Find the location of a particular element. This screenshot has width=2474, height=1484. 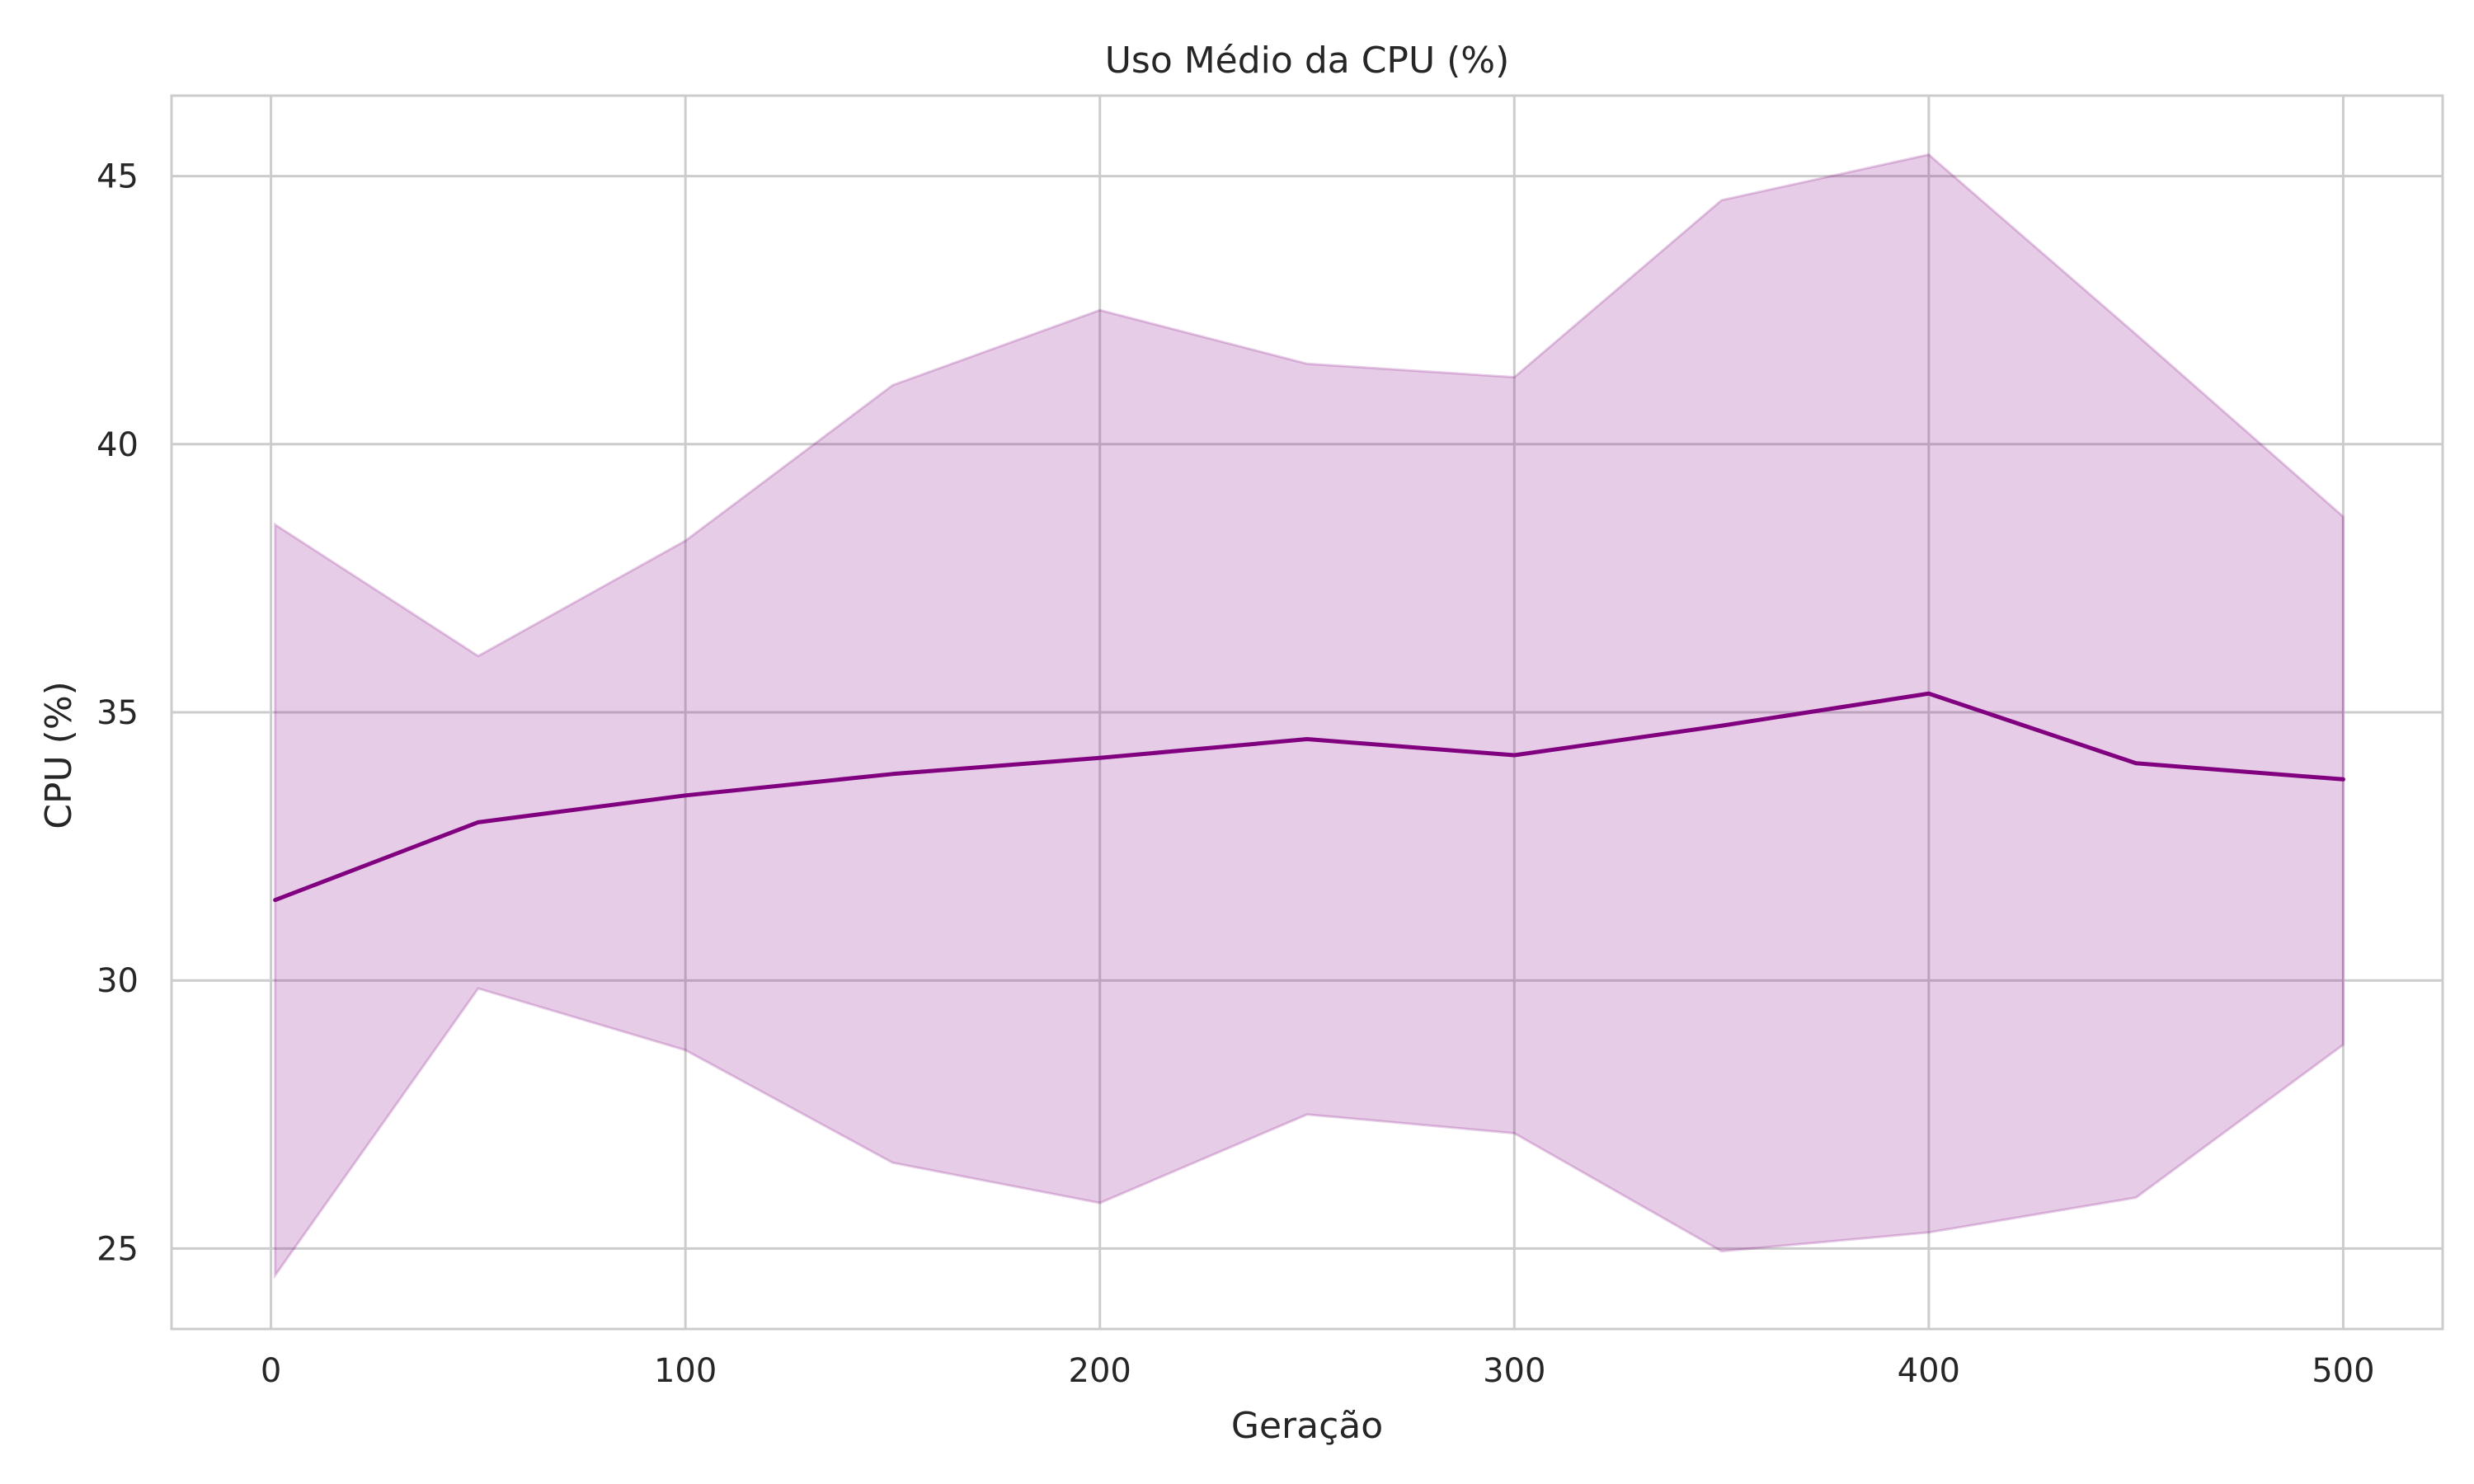

y-tick-labels: 25 30 35 40 45 is located at coordinates (117, 713).